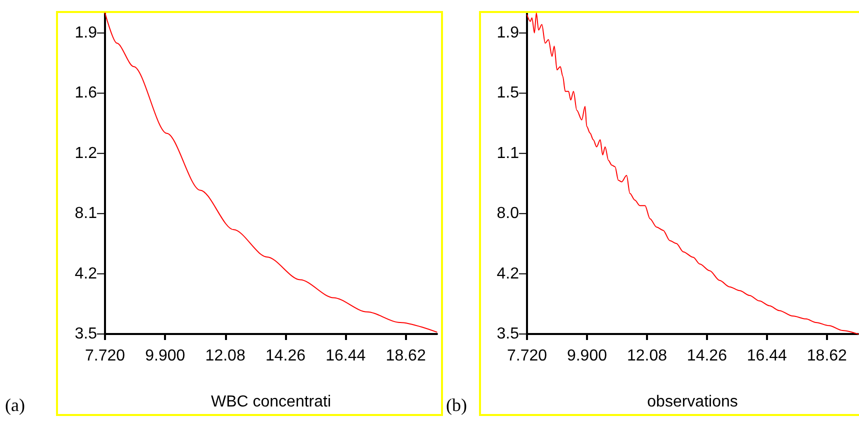 The height and width of the screenshot is (425, 859). Describe the element at coordinates (692, 402) in the screenshot. I see `x-axis-title: observations` at that location.